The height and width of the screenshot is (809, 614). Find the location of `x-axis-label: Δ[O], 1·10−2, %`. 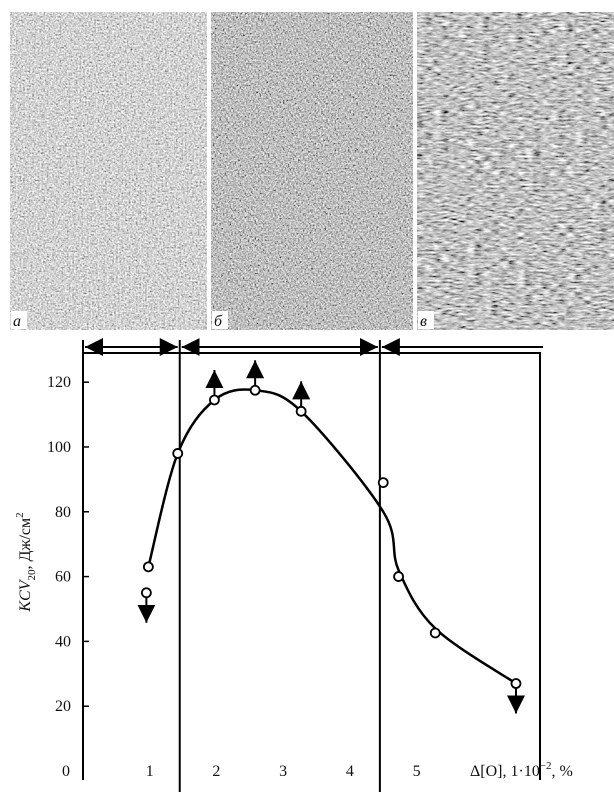

x-axis-label: Δ[O], 1·10−2, % is located at coordinates (521, 770).